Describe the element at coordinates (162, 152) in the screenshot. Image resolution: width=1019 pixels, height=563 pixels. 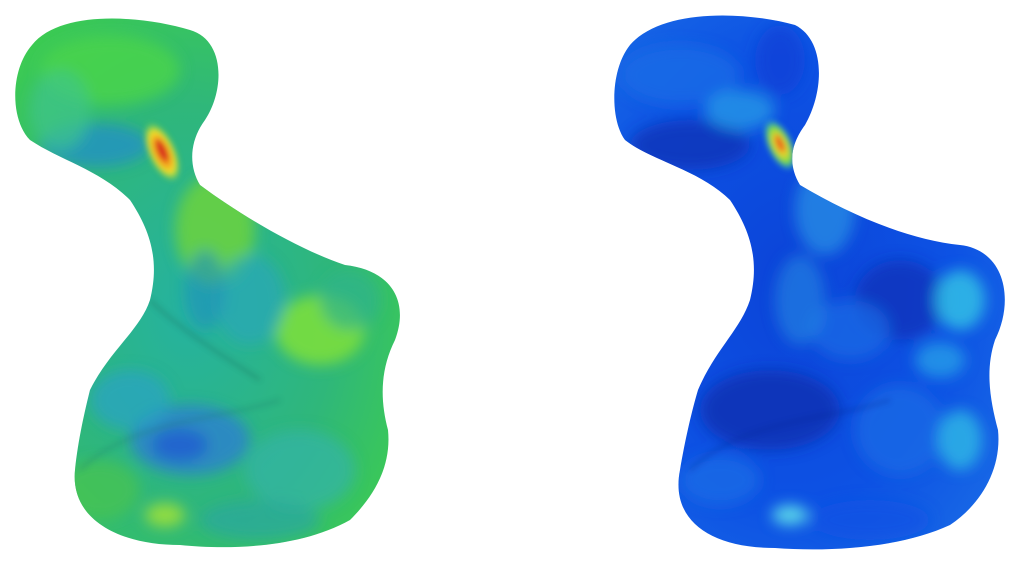
I see `left-stress-hotspot` at that location.